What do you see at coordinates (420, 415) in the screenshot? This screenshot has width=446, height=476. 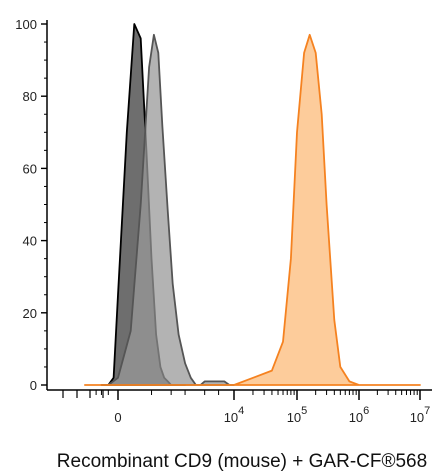 I see `x-tick-label-4: 10⁷` at bounding box center [420, 415].